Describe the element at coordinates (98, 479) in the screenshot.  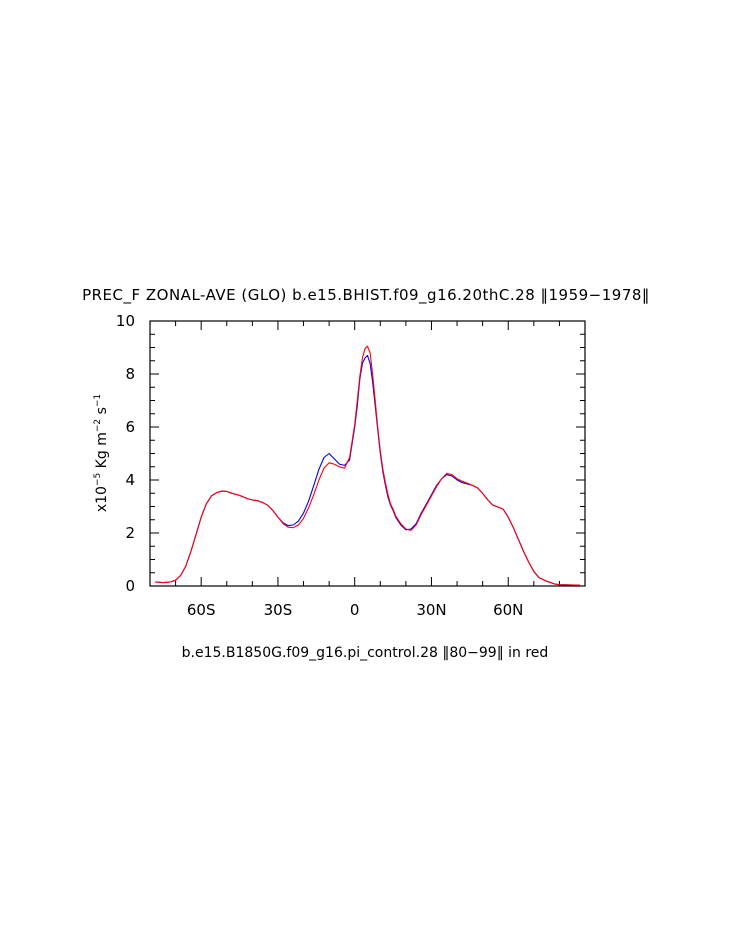
I see `y-axis-label-exp: −5` at that location.